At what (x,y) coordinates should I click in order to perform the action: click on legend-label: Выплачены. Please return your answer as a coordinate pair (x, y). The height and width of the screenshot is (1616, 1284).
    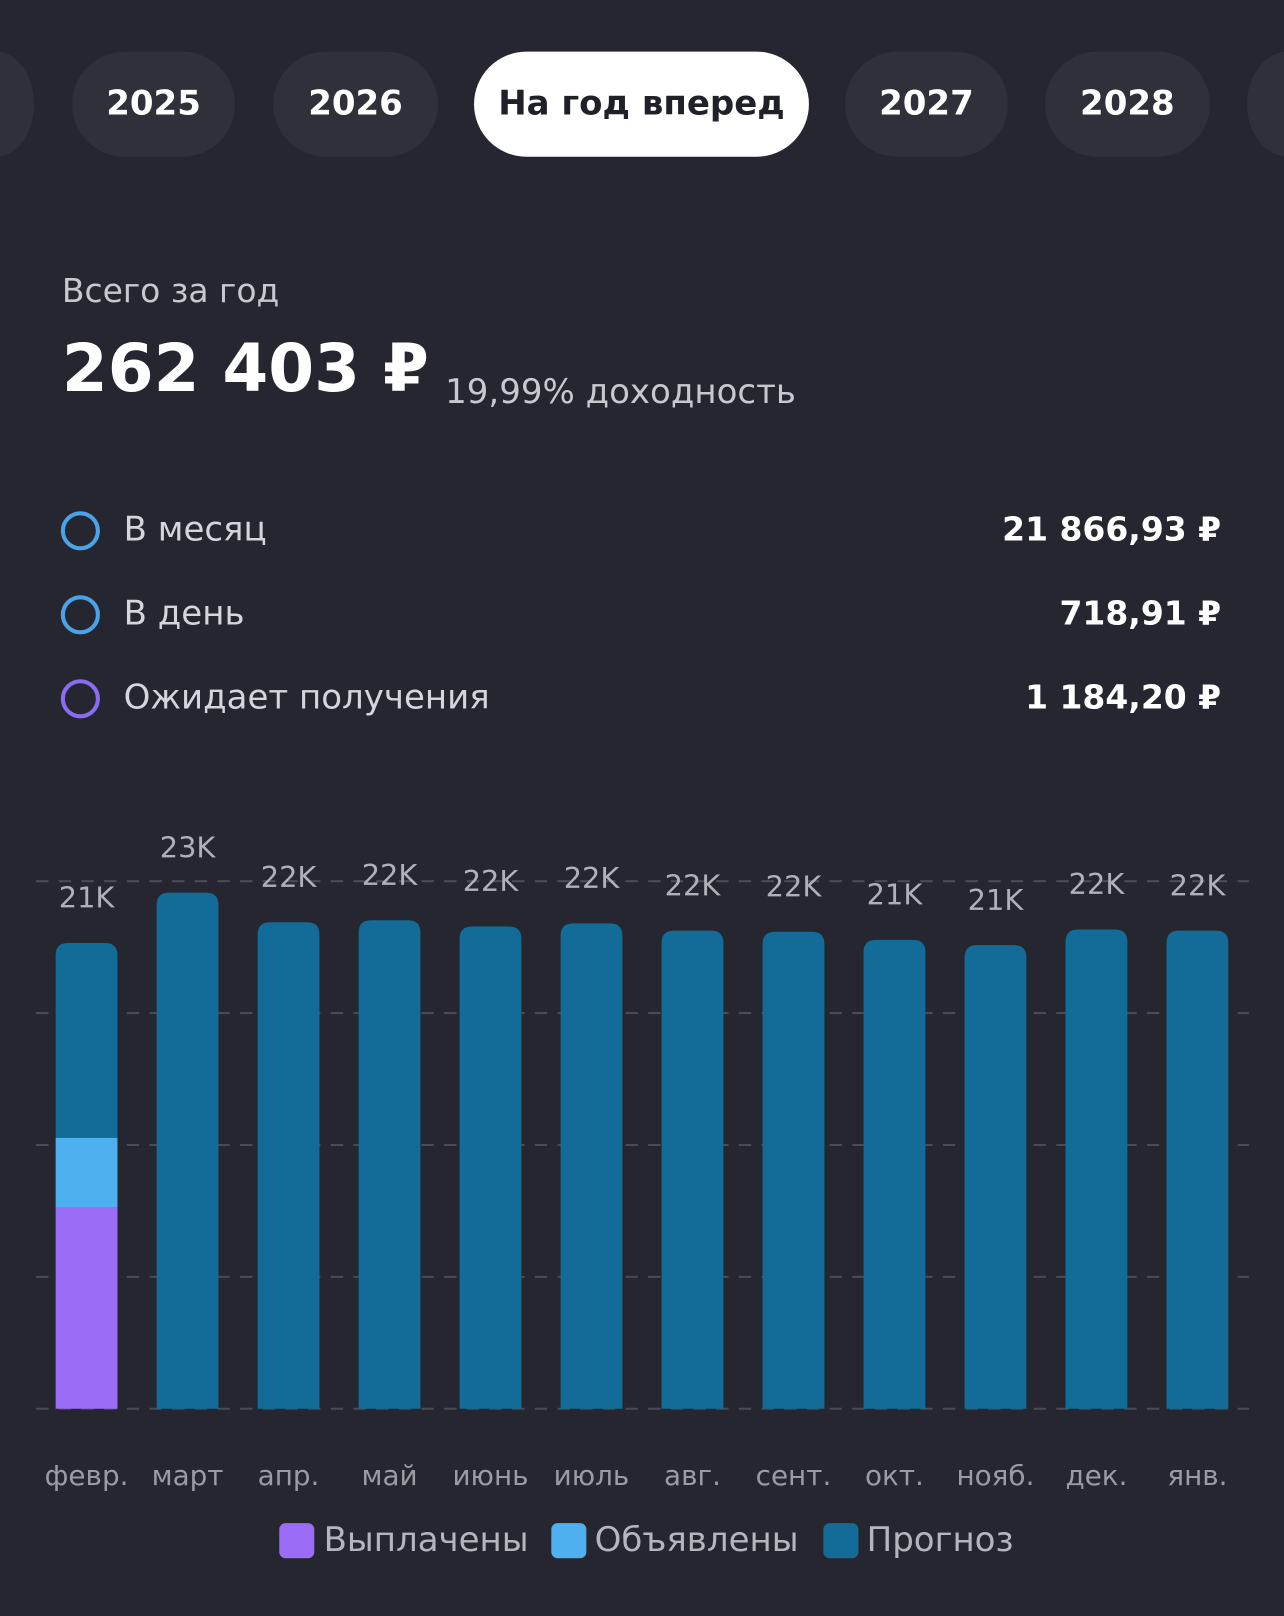
    Looking at the image, I should click on (426, 1540).